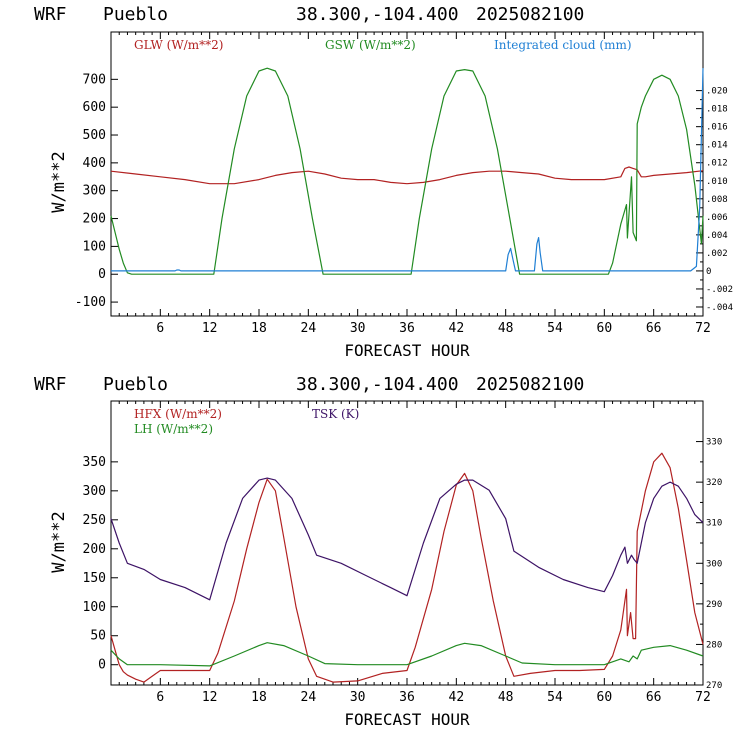  What do you see at coordinates (407, 350) in the screenshot?
I see `chart-1-x-axis-label: FORECAST HOUR` at bounding box center [407, 350].